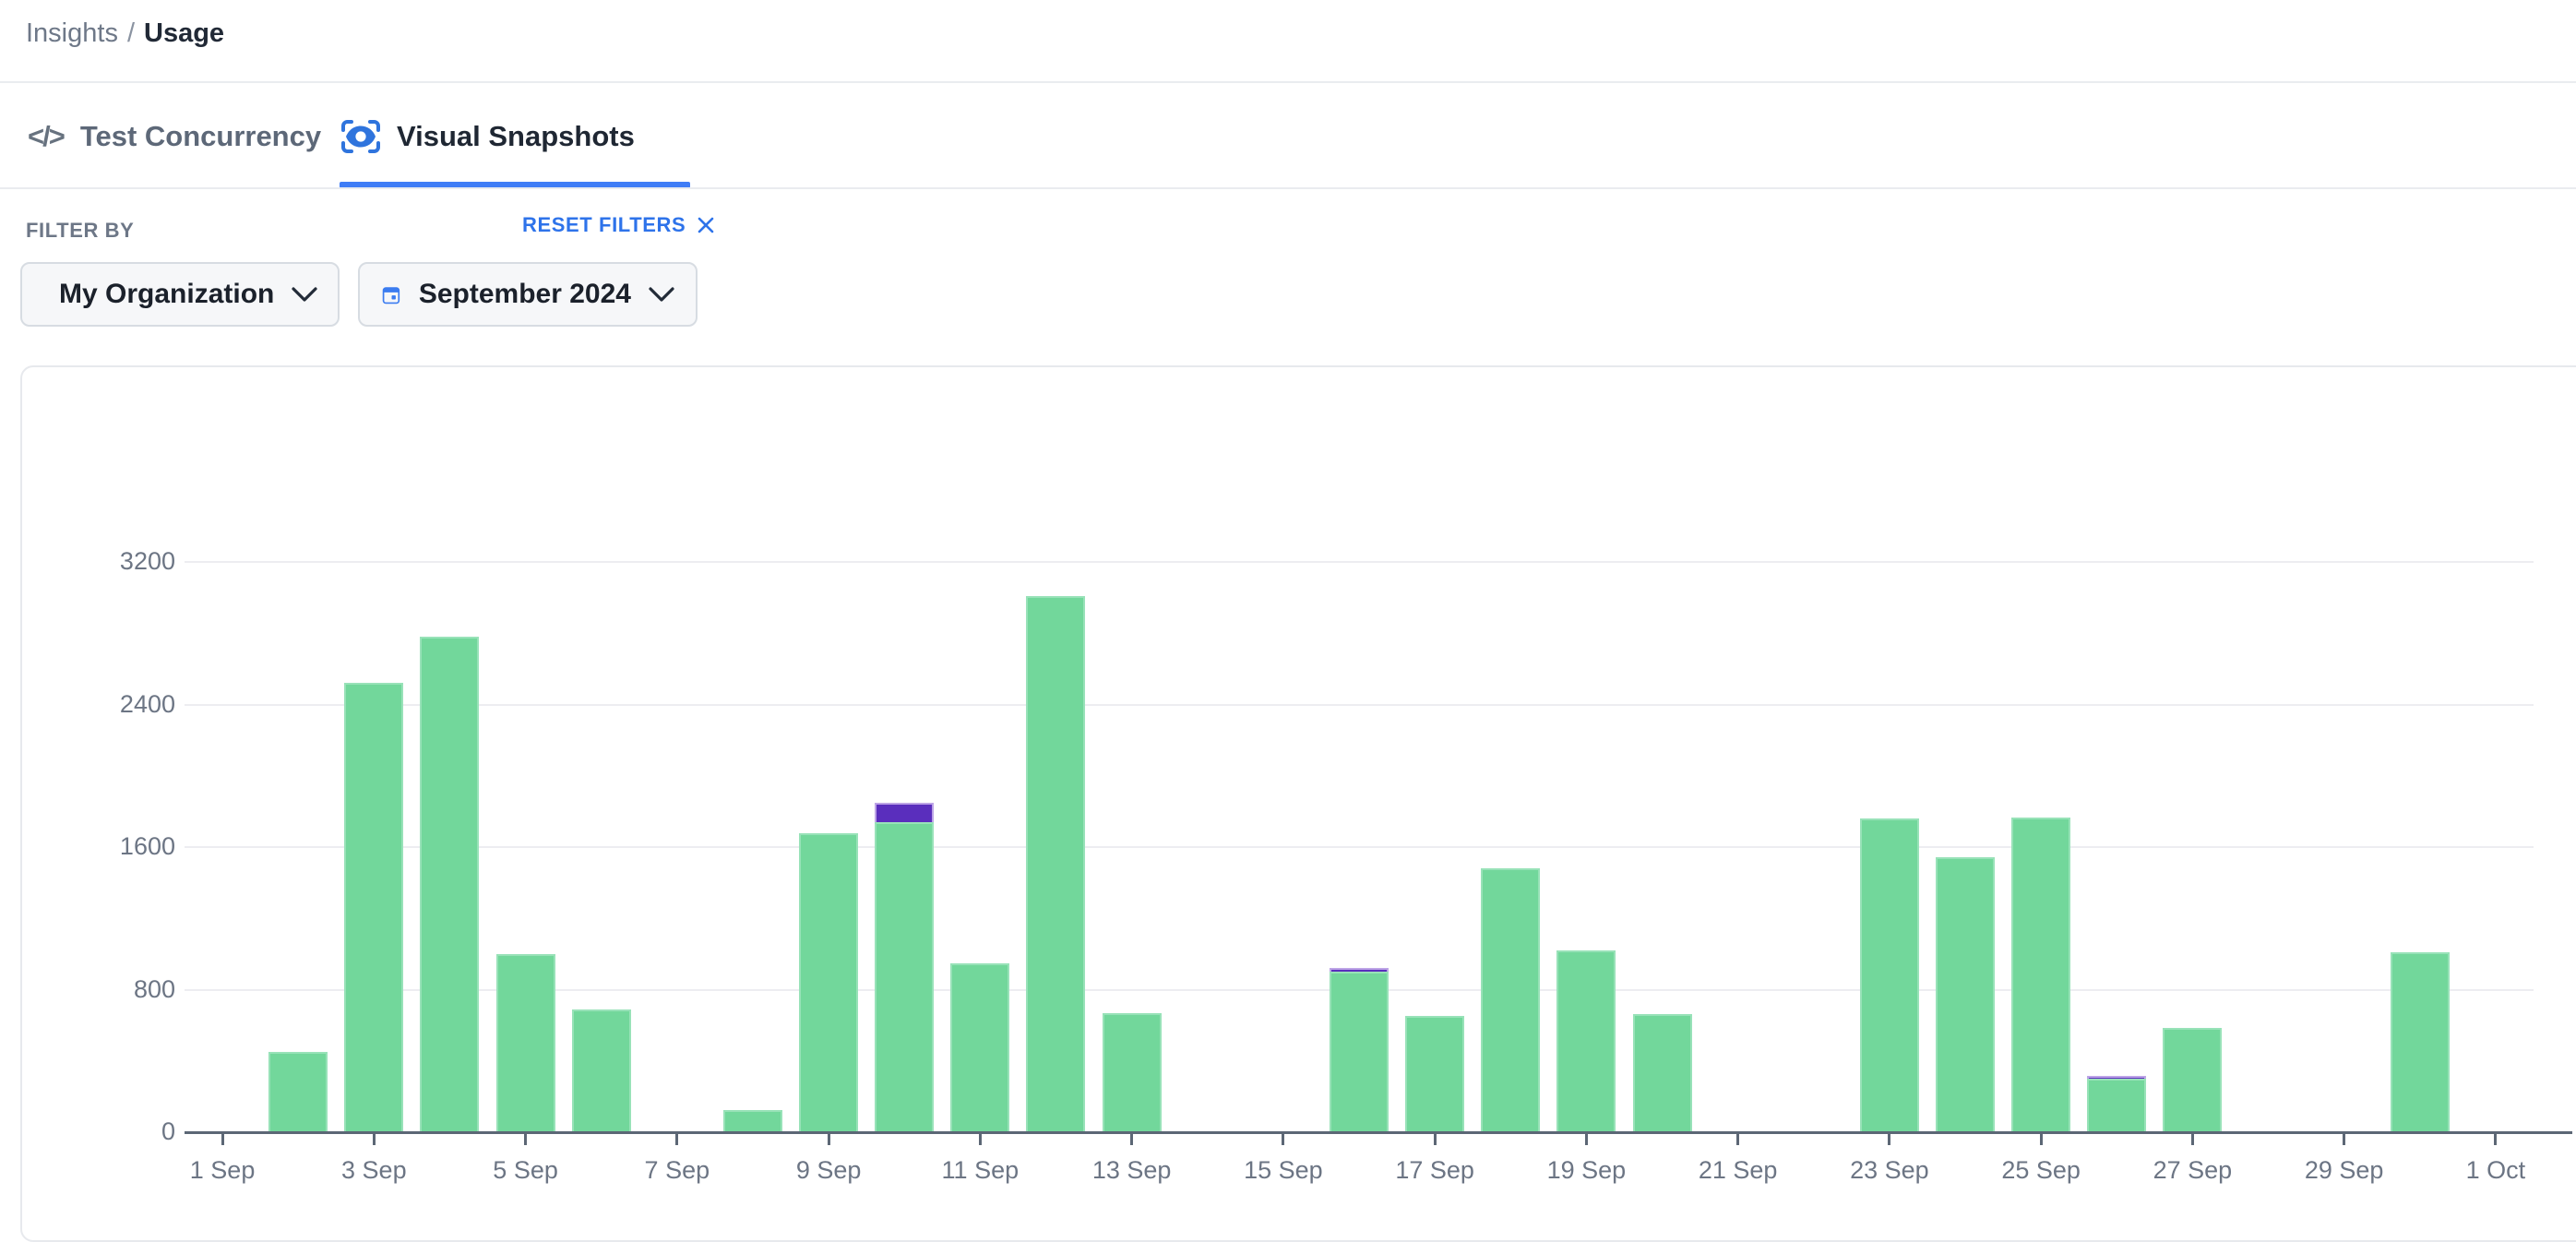  I want to click on code-icon: </>, so click(47, 136).